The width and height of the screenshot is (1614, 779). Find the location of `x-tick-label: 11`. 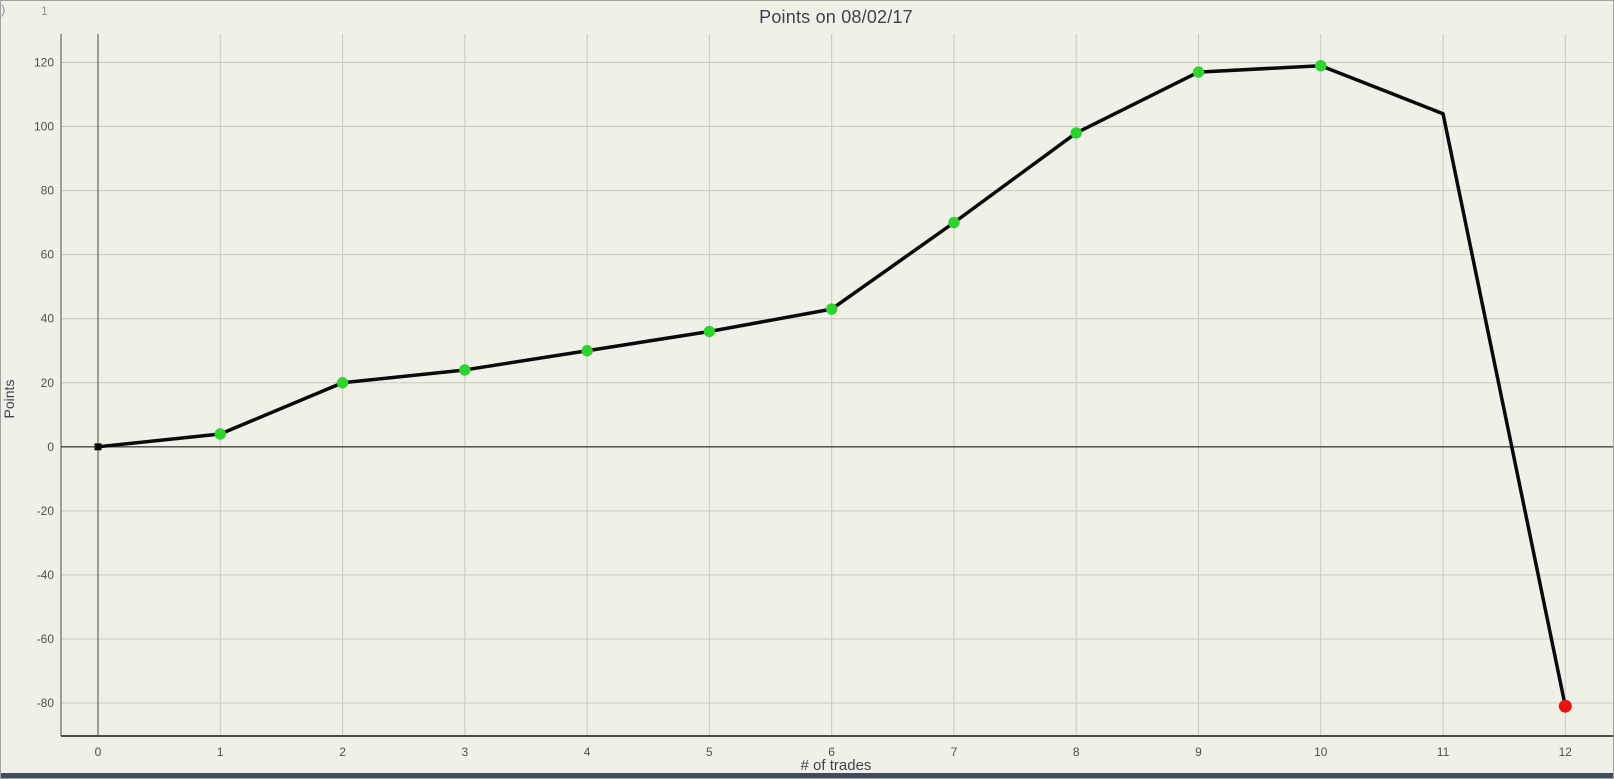

x-tick-label: 11 is located at coordinates (1443, 752).